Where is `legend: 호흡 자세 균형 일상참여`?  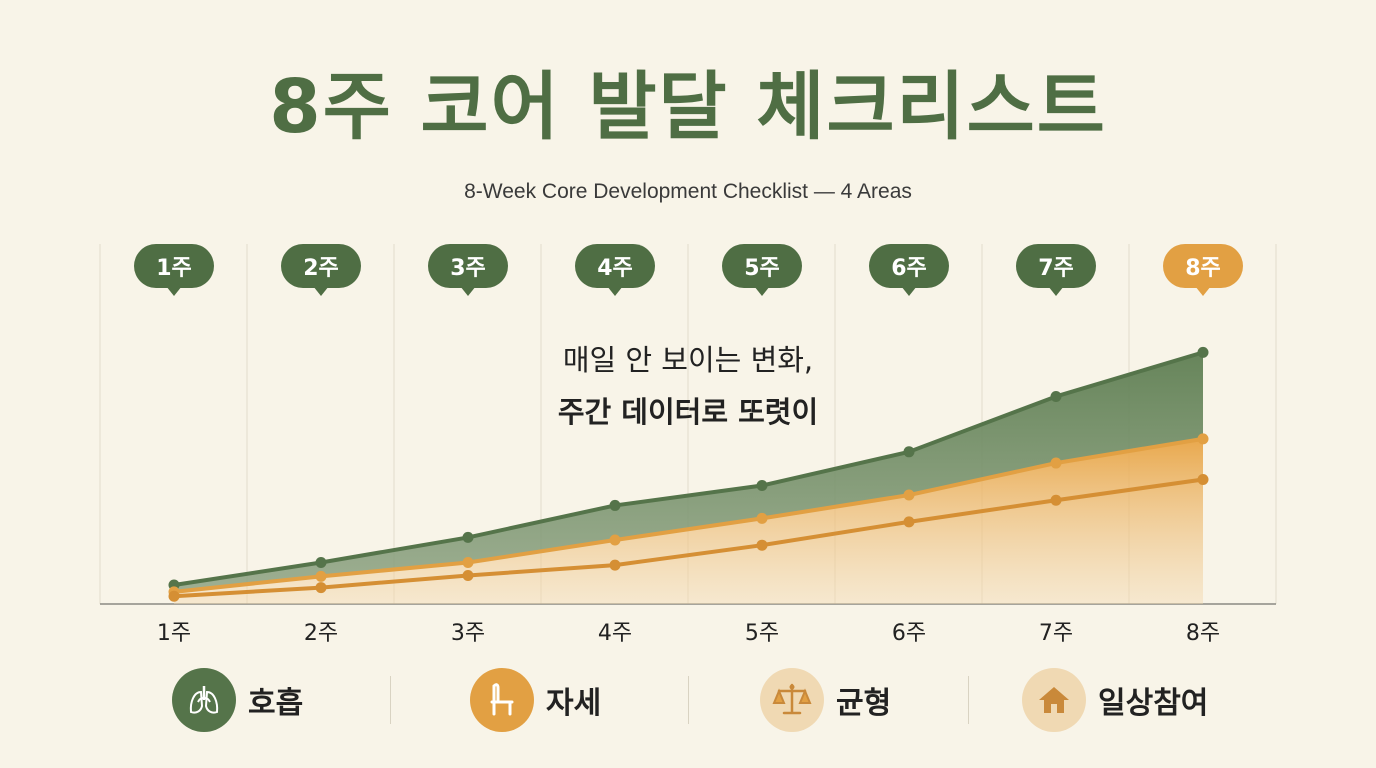
legend: 호흡 자세 균형 일상참여 is located at coordinates (688, 700).